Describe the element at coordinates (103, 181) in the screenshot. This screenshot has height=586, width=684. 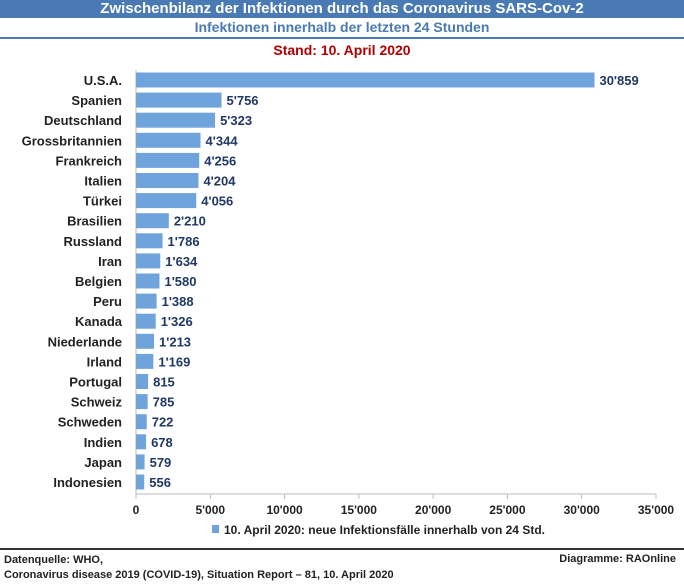
I see `category-label: Italien` at that location.